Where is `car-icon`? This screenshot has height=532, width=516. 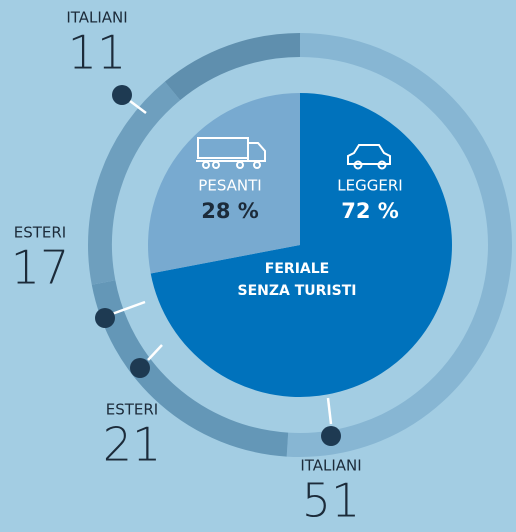
car-icon is located at coordinates (369, 157).